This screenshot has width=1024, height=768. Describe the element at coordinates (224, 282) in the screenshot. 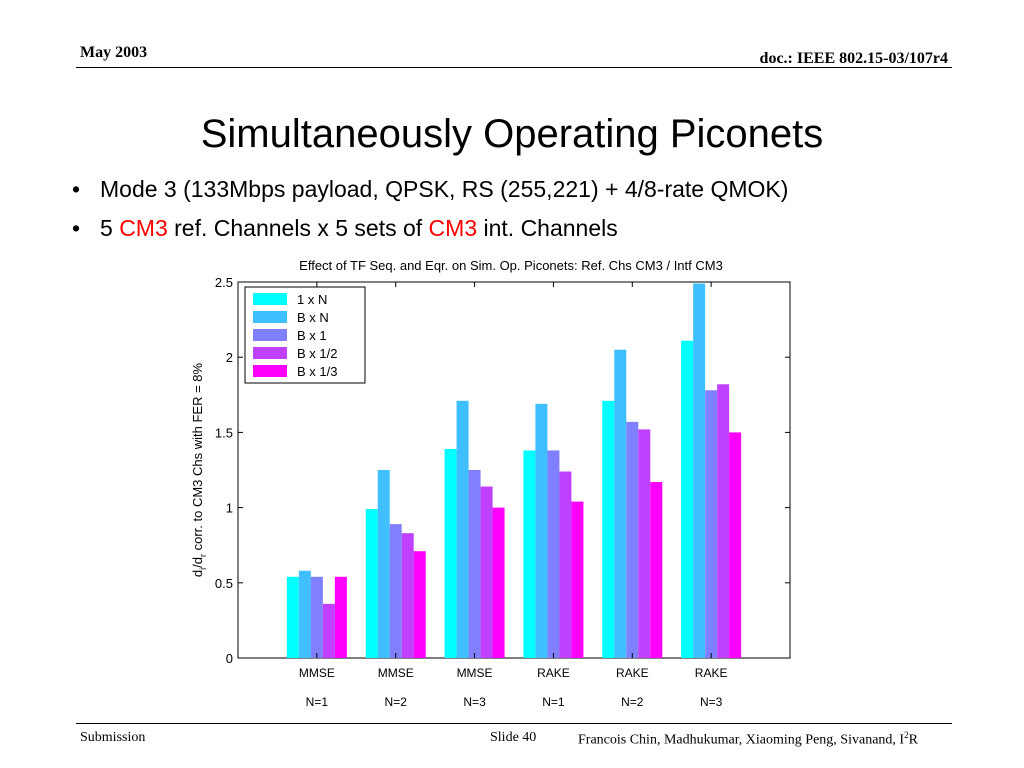

I see `y-tick-label: 2.5` at that location.